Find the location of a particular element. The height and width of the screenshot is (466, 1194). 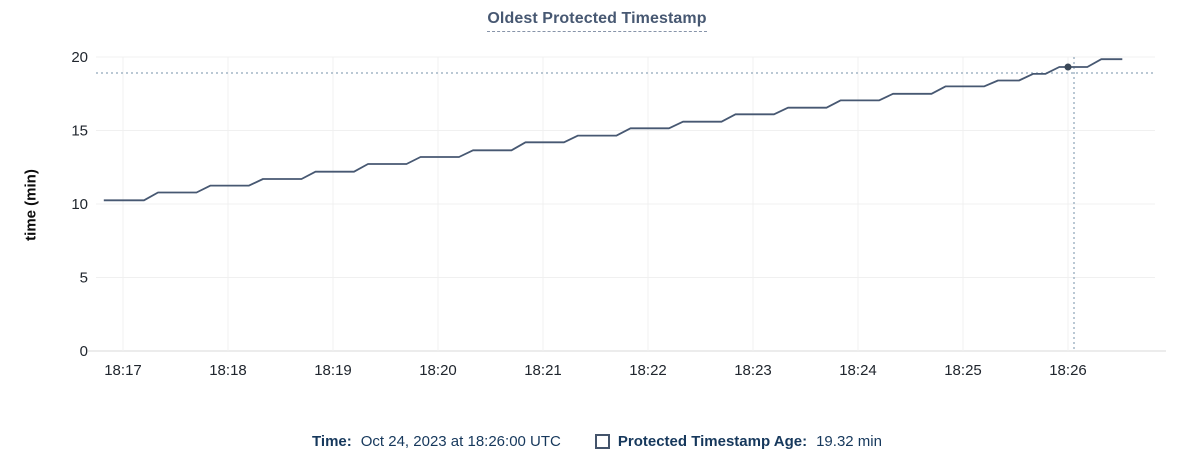

series-label: Protected Timestamp Age: is located at coordinates (712, 441).